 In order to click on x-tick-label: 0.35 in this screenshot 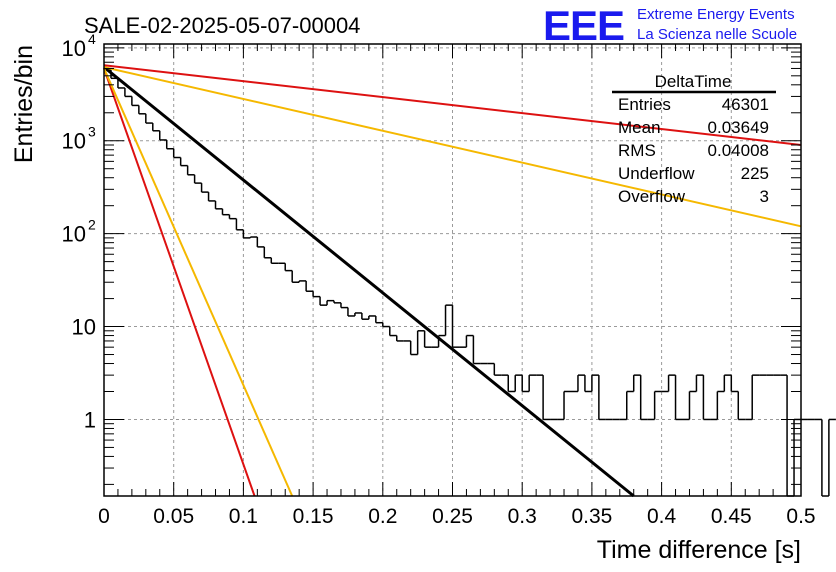, I will do `click(591, 516)`.